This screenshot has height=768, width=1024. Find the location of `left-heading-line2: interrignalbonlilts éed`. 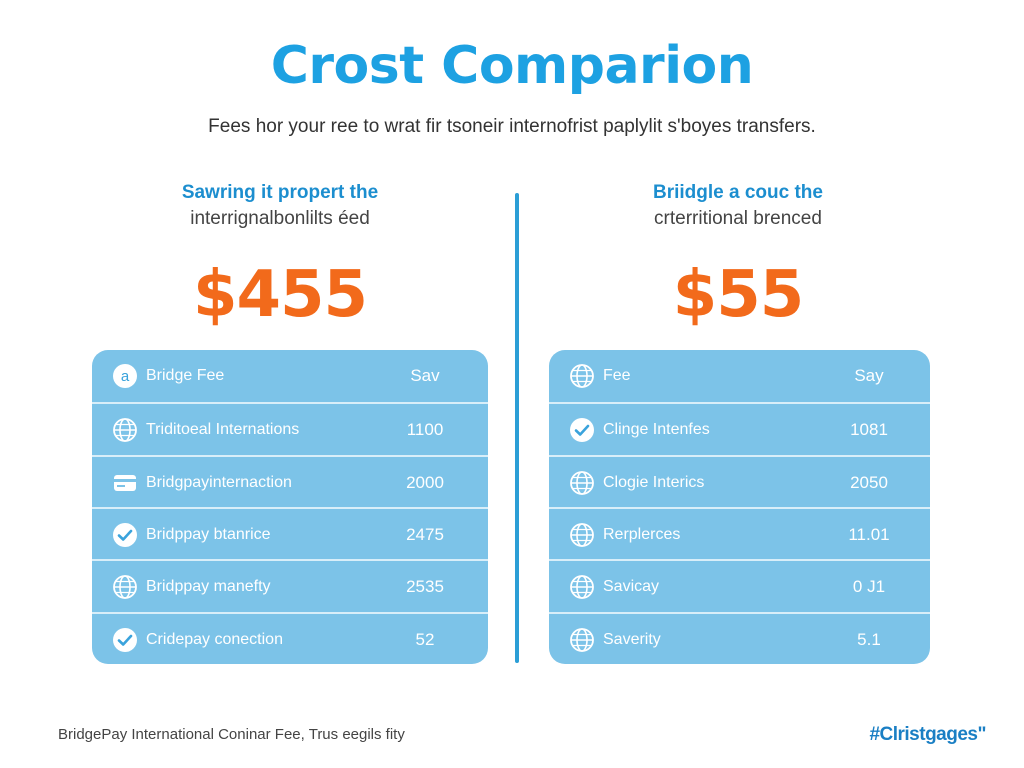

left-heading-line2: interrignalbonlilts éed is located at coordinates (280, 218).